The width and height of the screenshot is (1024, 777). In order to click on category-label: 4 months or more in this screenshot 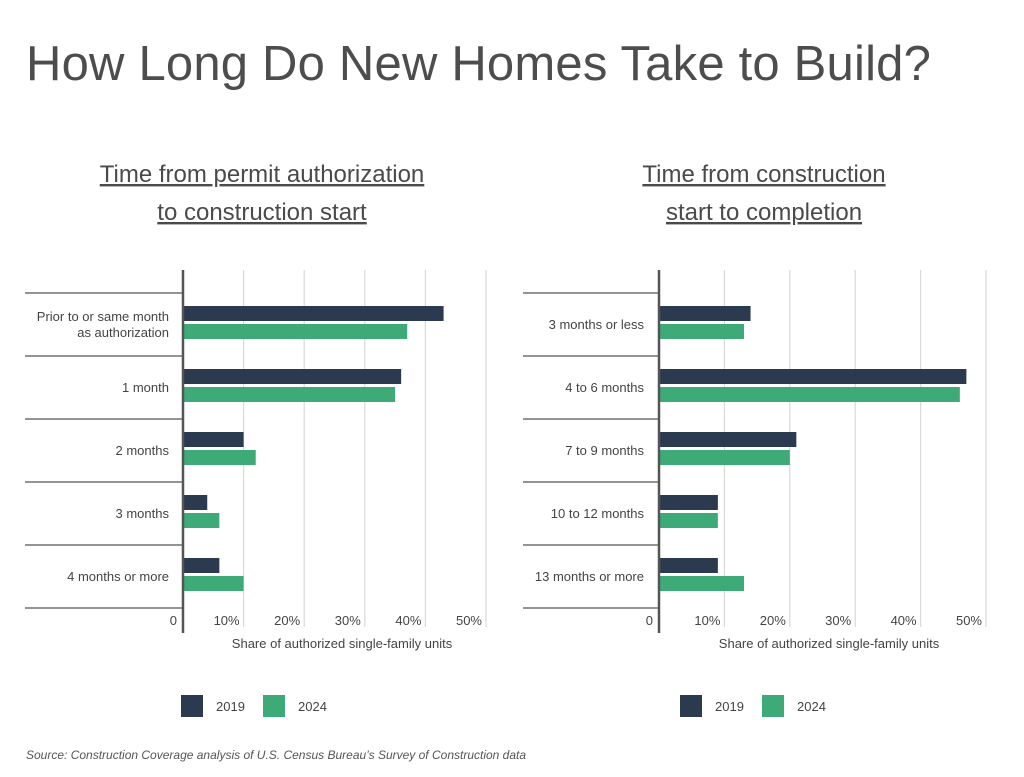, I will do `click(118, 576)`.